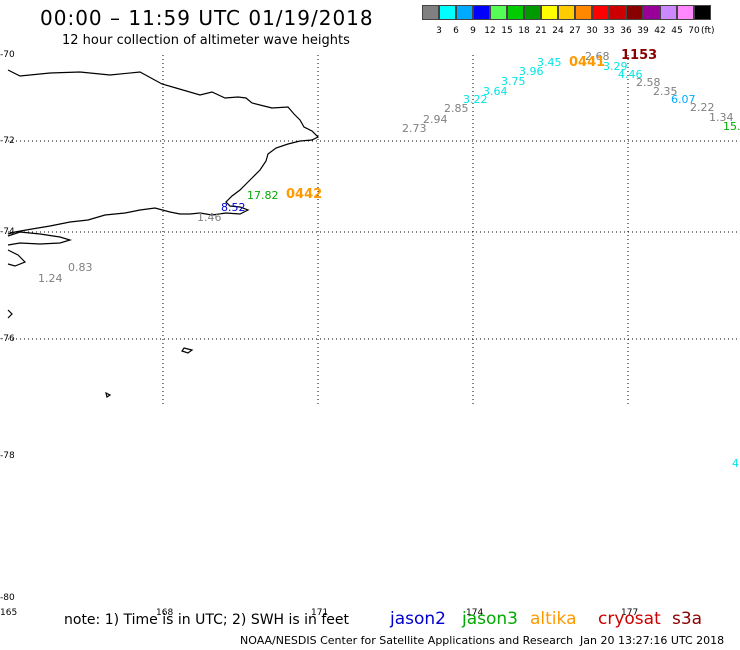 This screenshot has width=740, height=650. Describe the element at coordinates (475, 99) in the screenshot. I see `wave-height-value: 3.22` at that location.